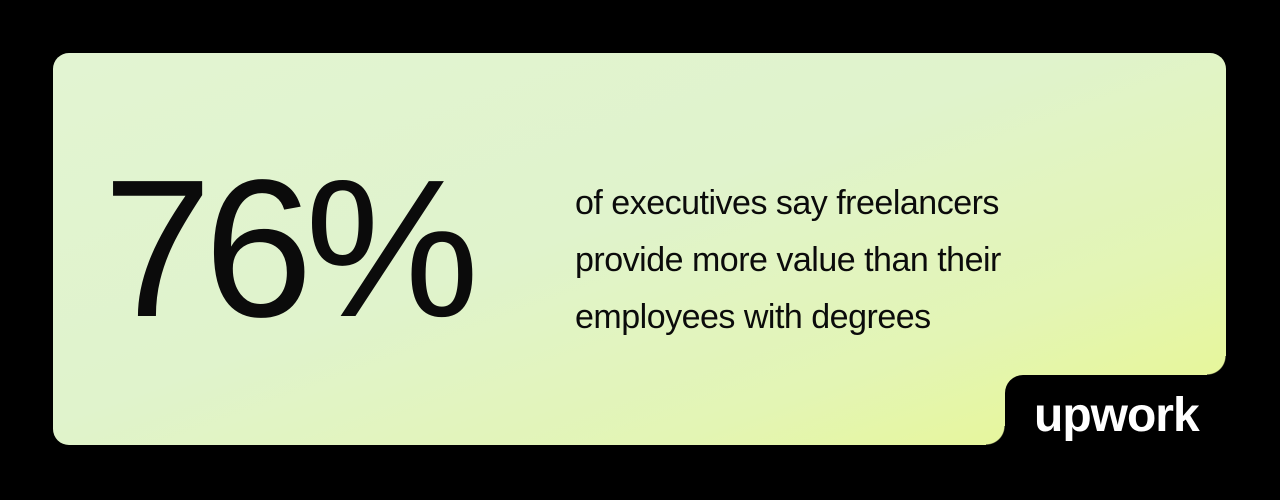 The image size is (1280, 500). What do you see at coordinates (753, 317) in the screenshot?
I see `description-line: employees with degrees` at bounding box center [753, 317].